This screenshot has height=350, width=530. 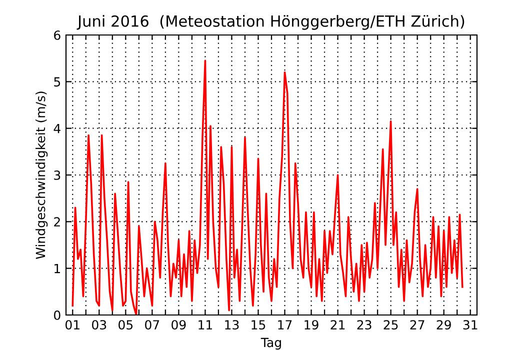 What do you see at coordinates (73, 325) in the screenshot?
I see `x-tick-label: 01` at bounding box center [73, 325].